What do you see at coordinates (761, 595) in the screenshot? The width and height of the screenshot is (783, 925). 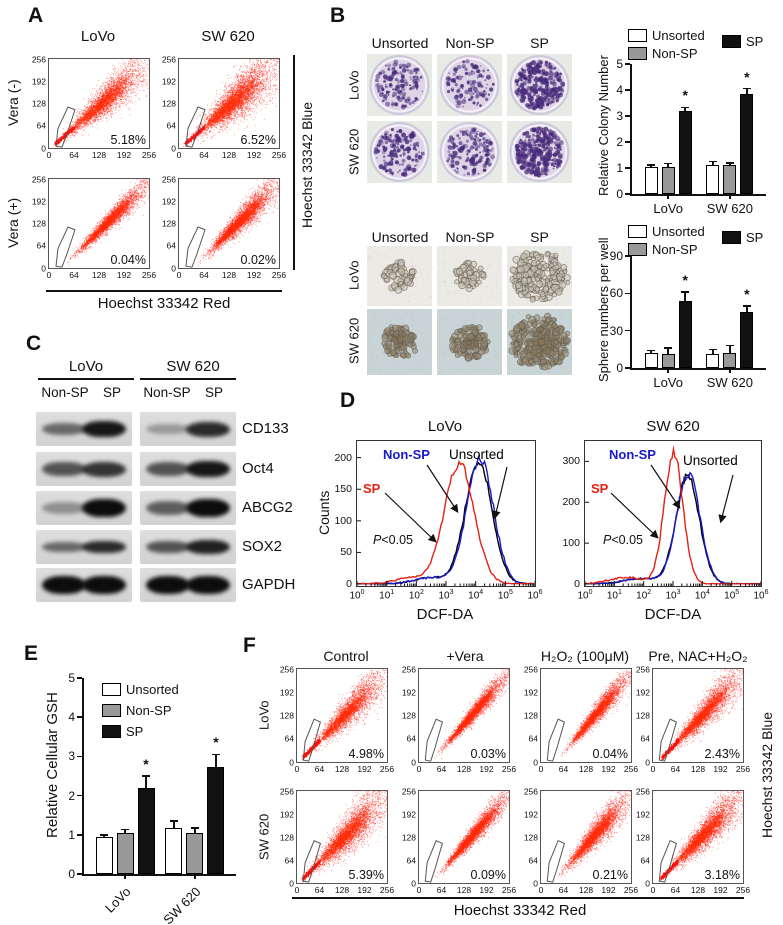 I see `x-tick-label: 106` at bounding box center [761, 595].